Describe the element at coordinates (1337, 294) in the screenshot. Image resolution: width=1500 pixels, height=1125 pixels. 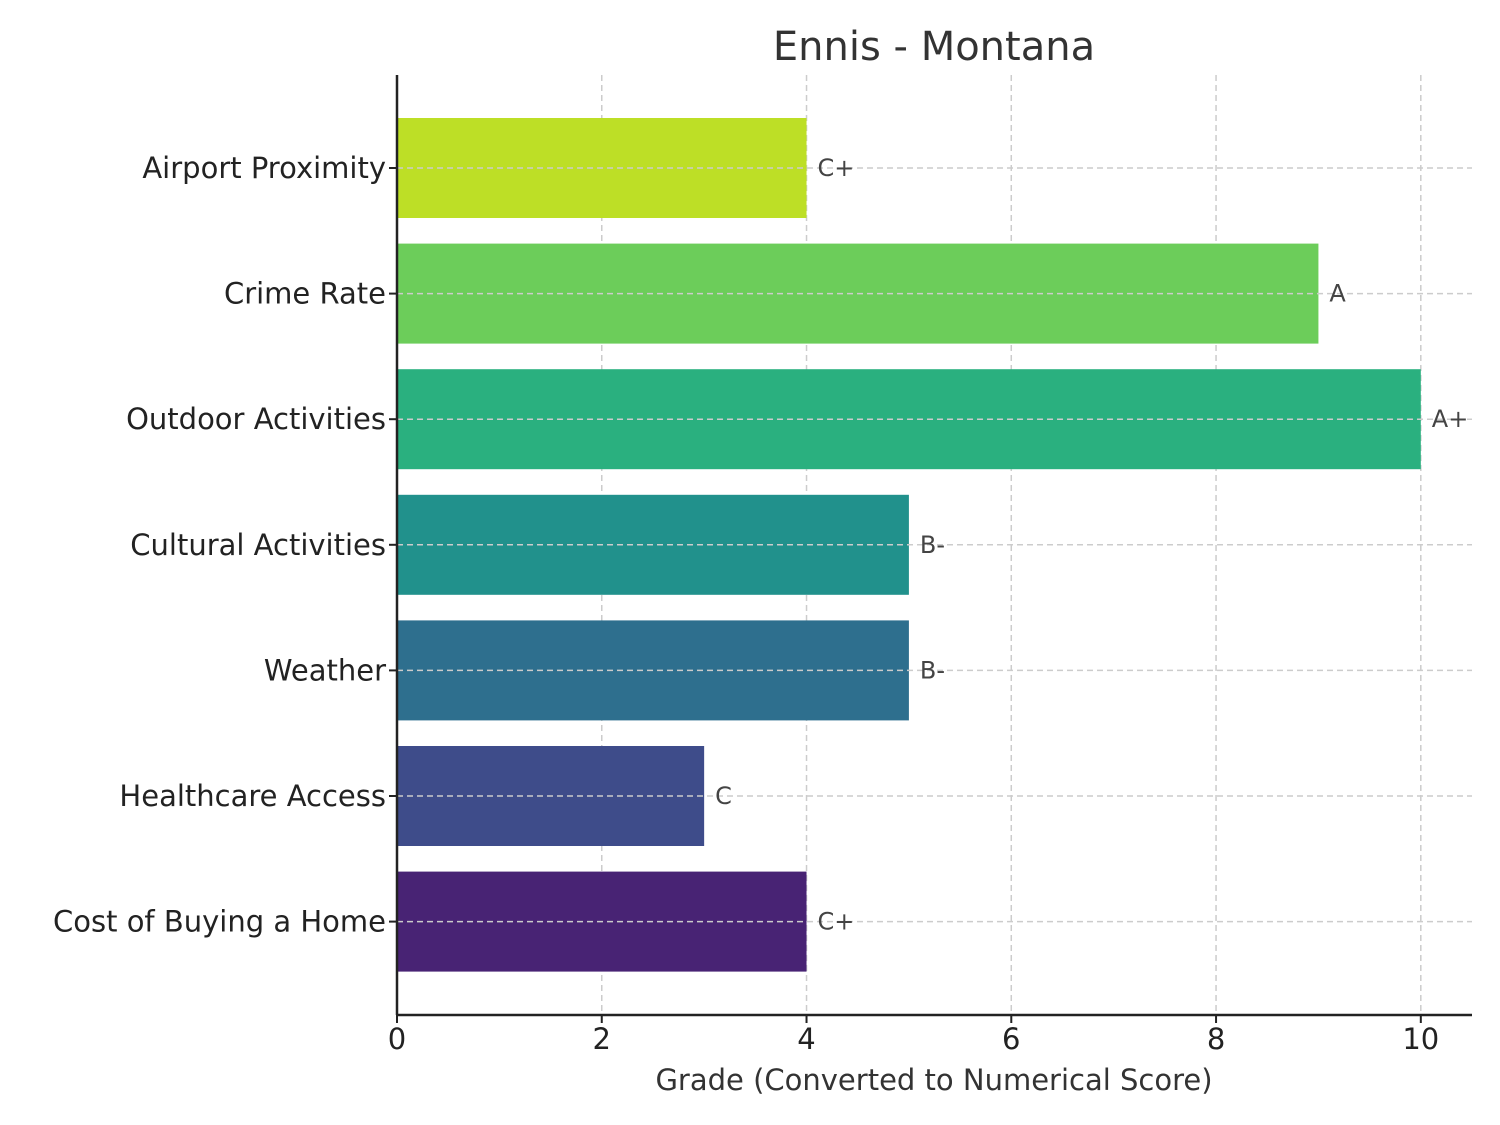
I see `grade-label: A` at that location.